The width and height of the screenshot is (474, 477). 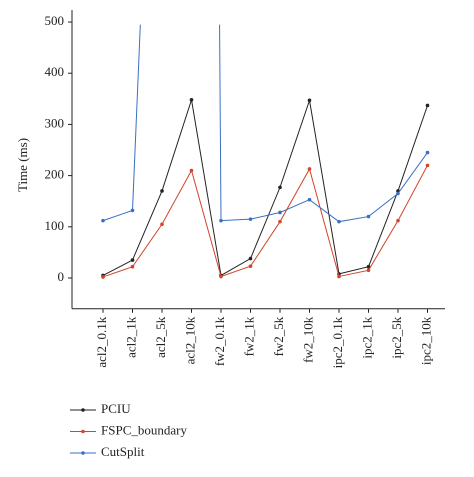 What do you see at coordinates (130, 337) in the screenshot?
I see `x-tick-label: acl2_1k` at bounding box center [130, 337].